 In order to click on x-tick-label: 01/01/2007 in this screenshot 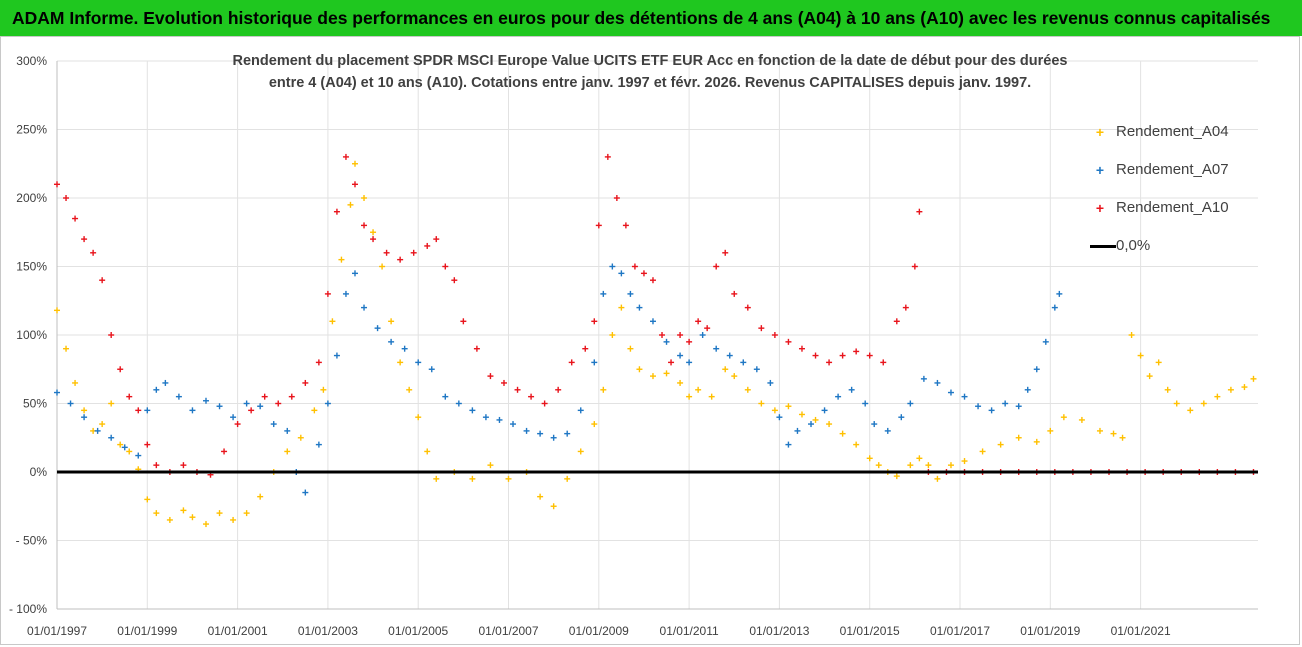, I will do `click(508, 631)`.